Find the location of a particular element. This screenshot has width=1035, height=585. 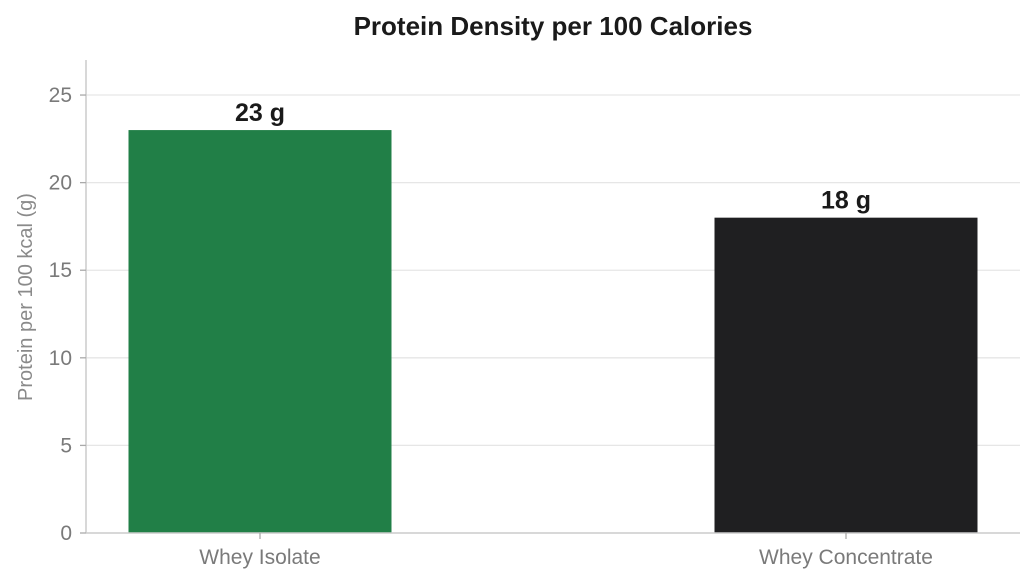

y-tick-label: 20 is located at coordinates (60, 183).